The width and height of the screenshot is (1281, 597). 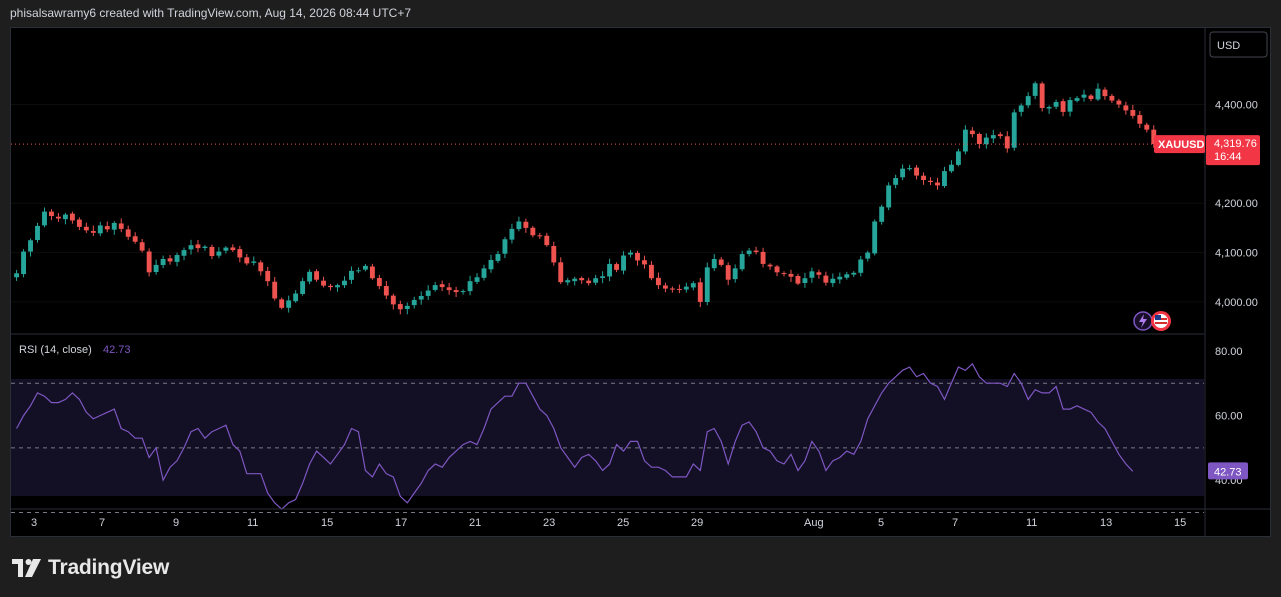 What do you see at coordinates (1228, 471) in the screenshot?
I see `rsi-value-tag: 42.73` at bounding box center [1228, 471].